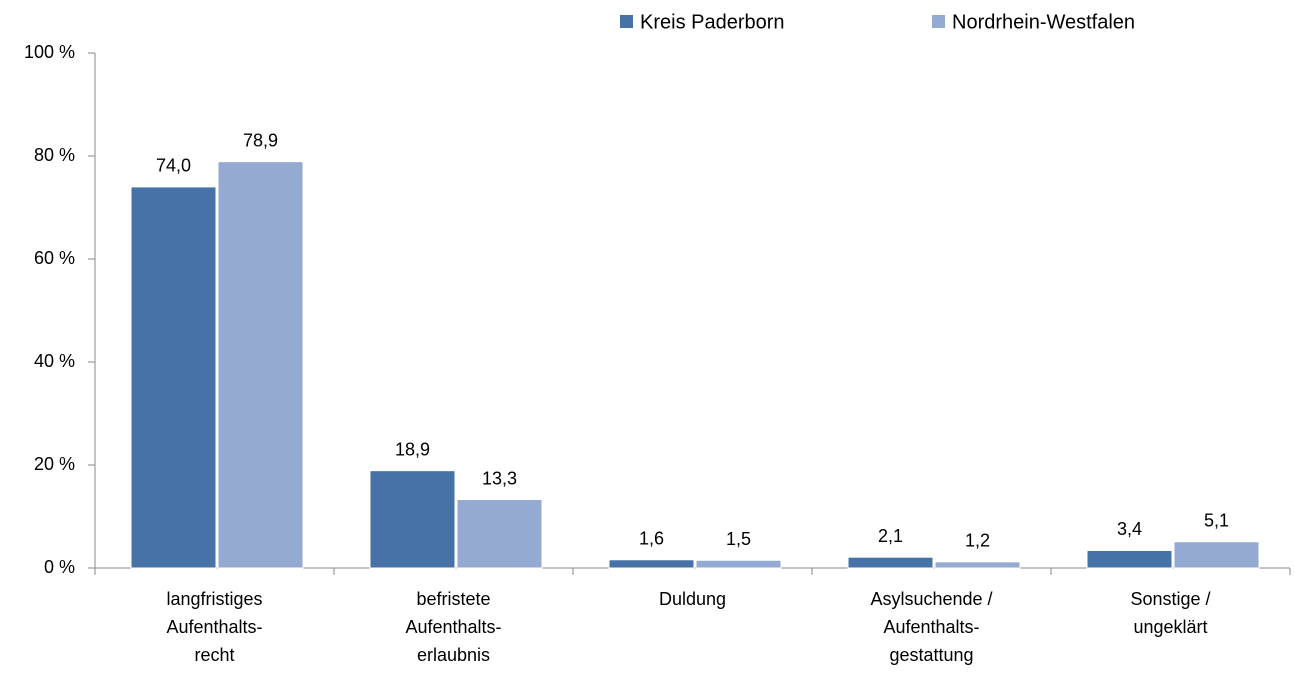 Image resolution: width=1295 pixels, height=681 pixels. I want to click on x-tick-label: Asylsuchende / Aufenthalts- gestattung, so click(931, 627).